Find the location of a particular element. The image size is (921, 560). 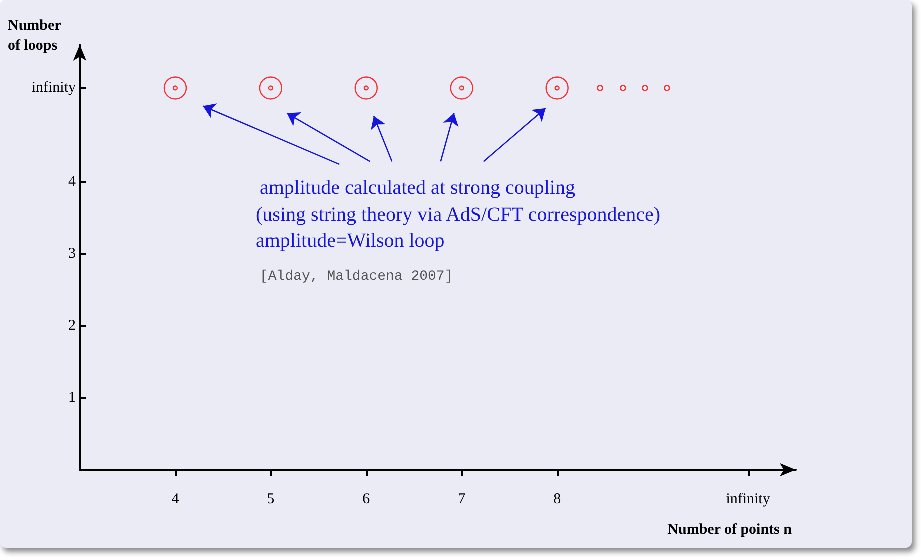

y-axis-title: Number of loops is located at coordinates (35, 36).